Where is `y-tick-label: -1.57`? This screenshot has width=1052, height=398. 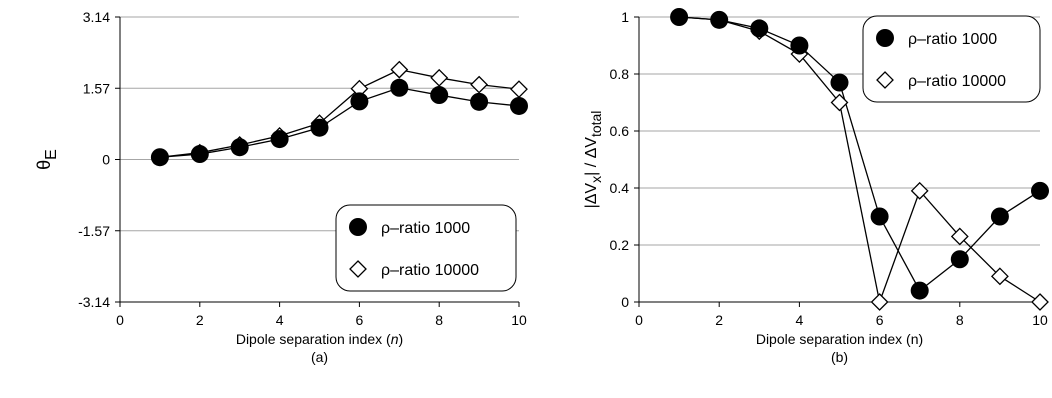
y-tick-label: -1.57 is located at coordinates (94, 231).